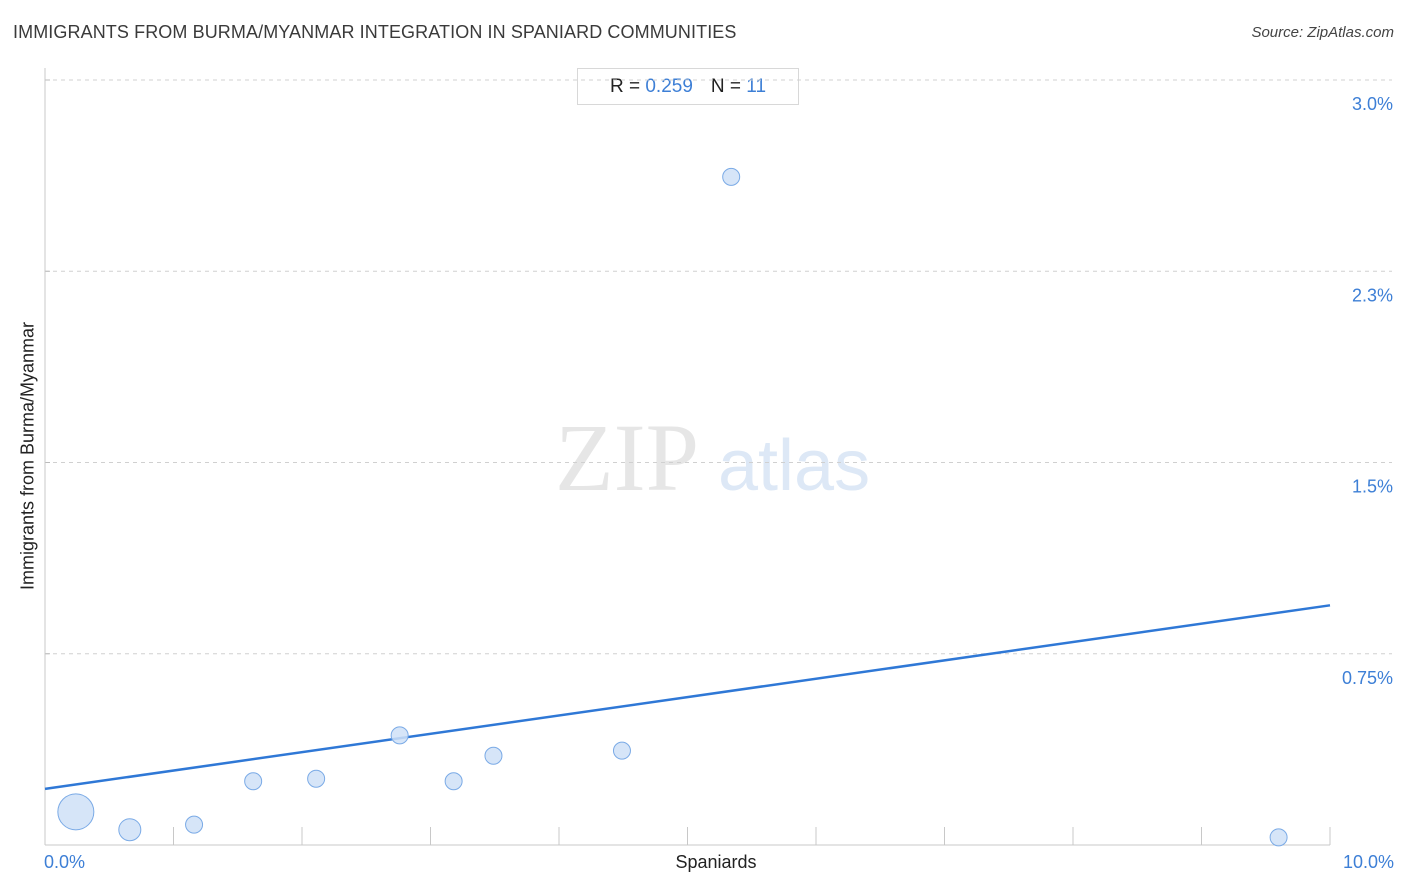 The height and width of the screenshot is (892, 1406). I want to click on x-tick-label-max: 10.0%, so click(1368, 862).